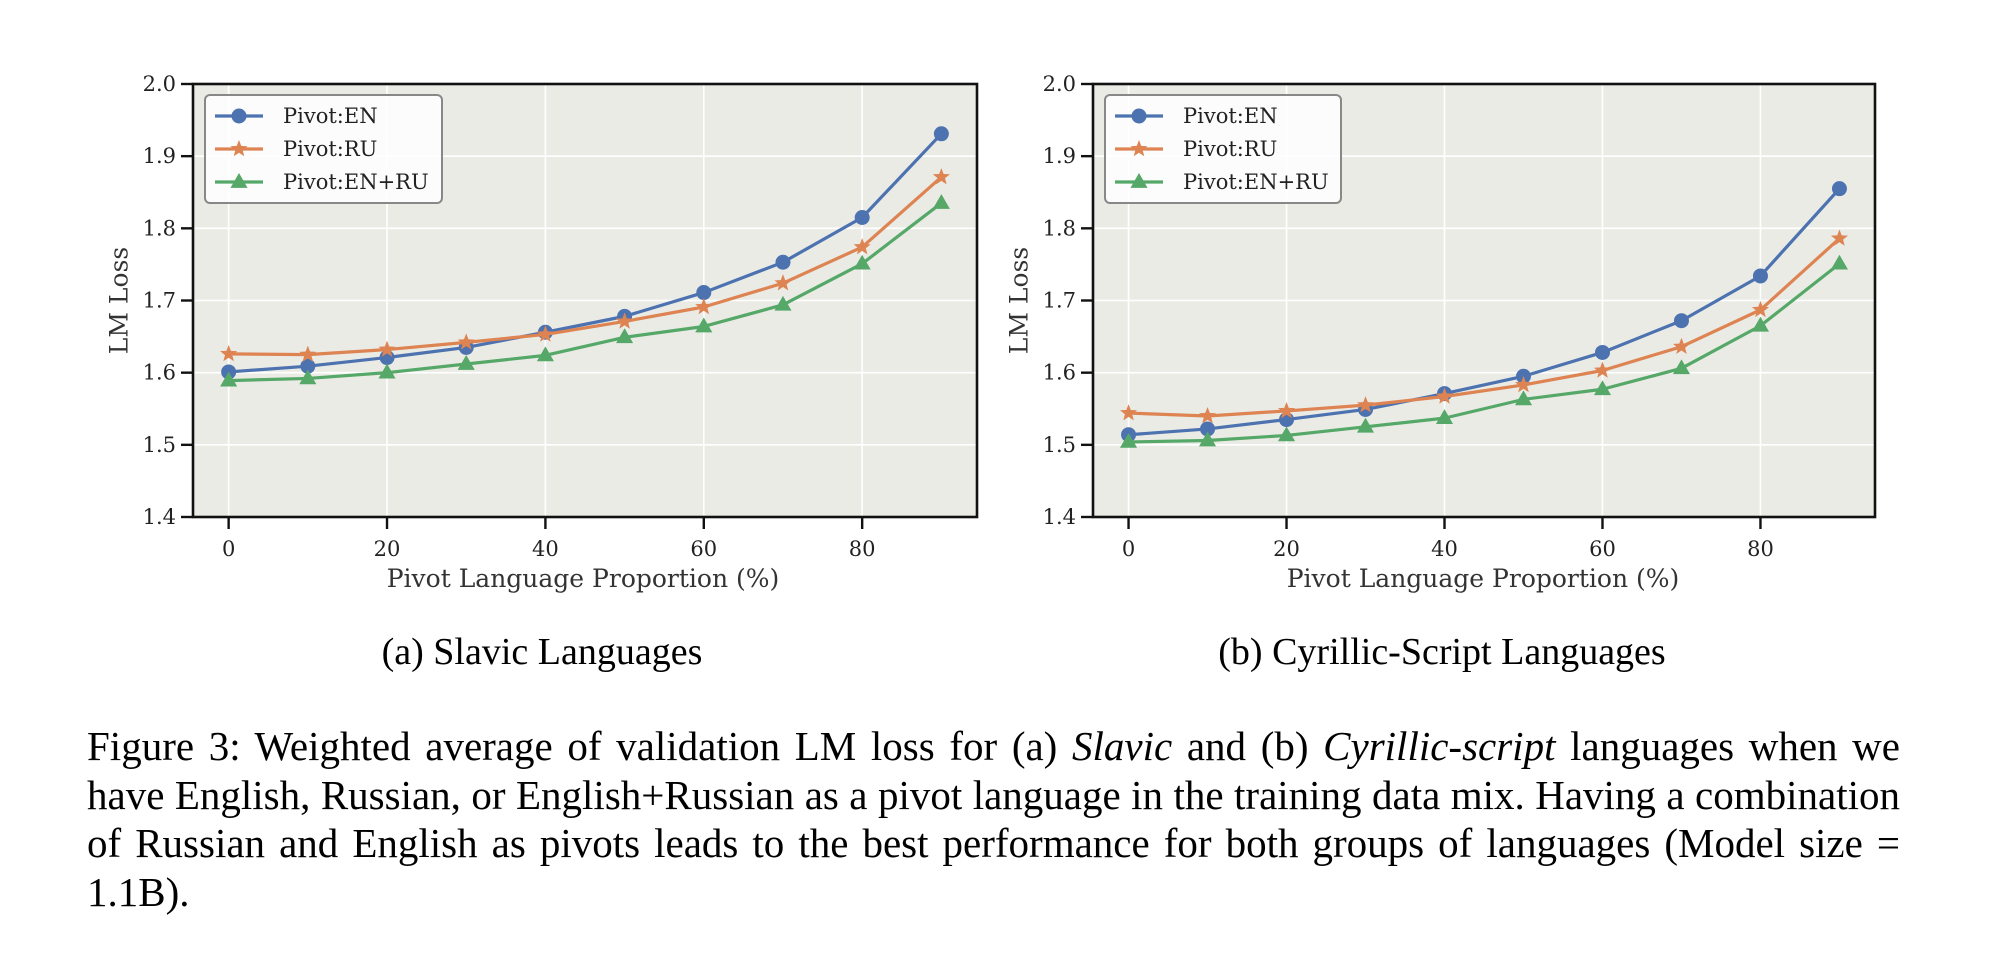  I want to click on legend: Pivot:EN Pivot:RU Pivot:EN+RU, so click(323, 149).